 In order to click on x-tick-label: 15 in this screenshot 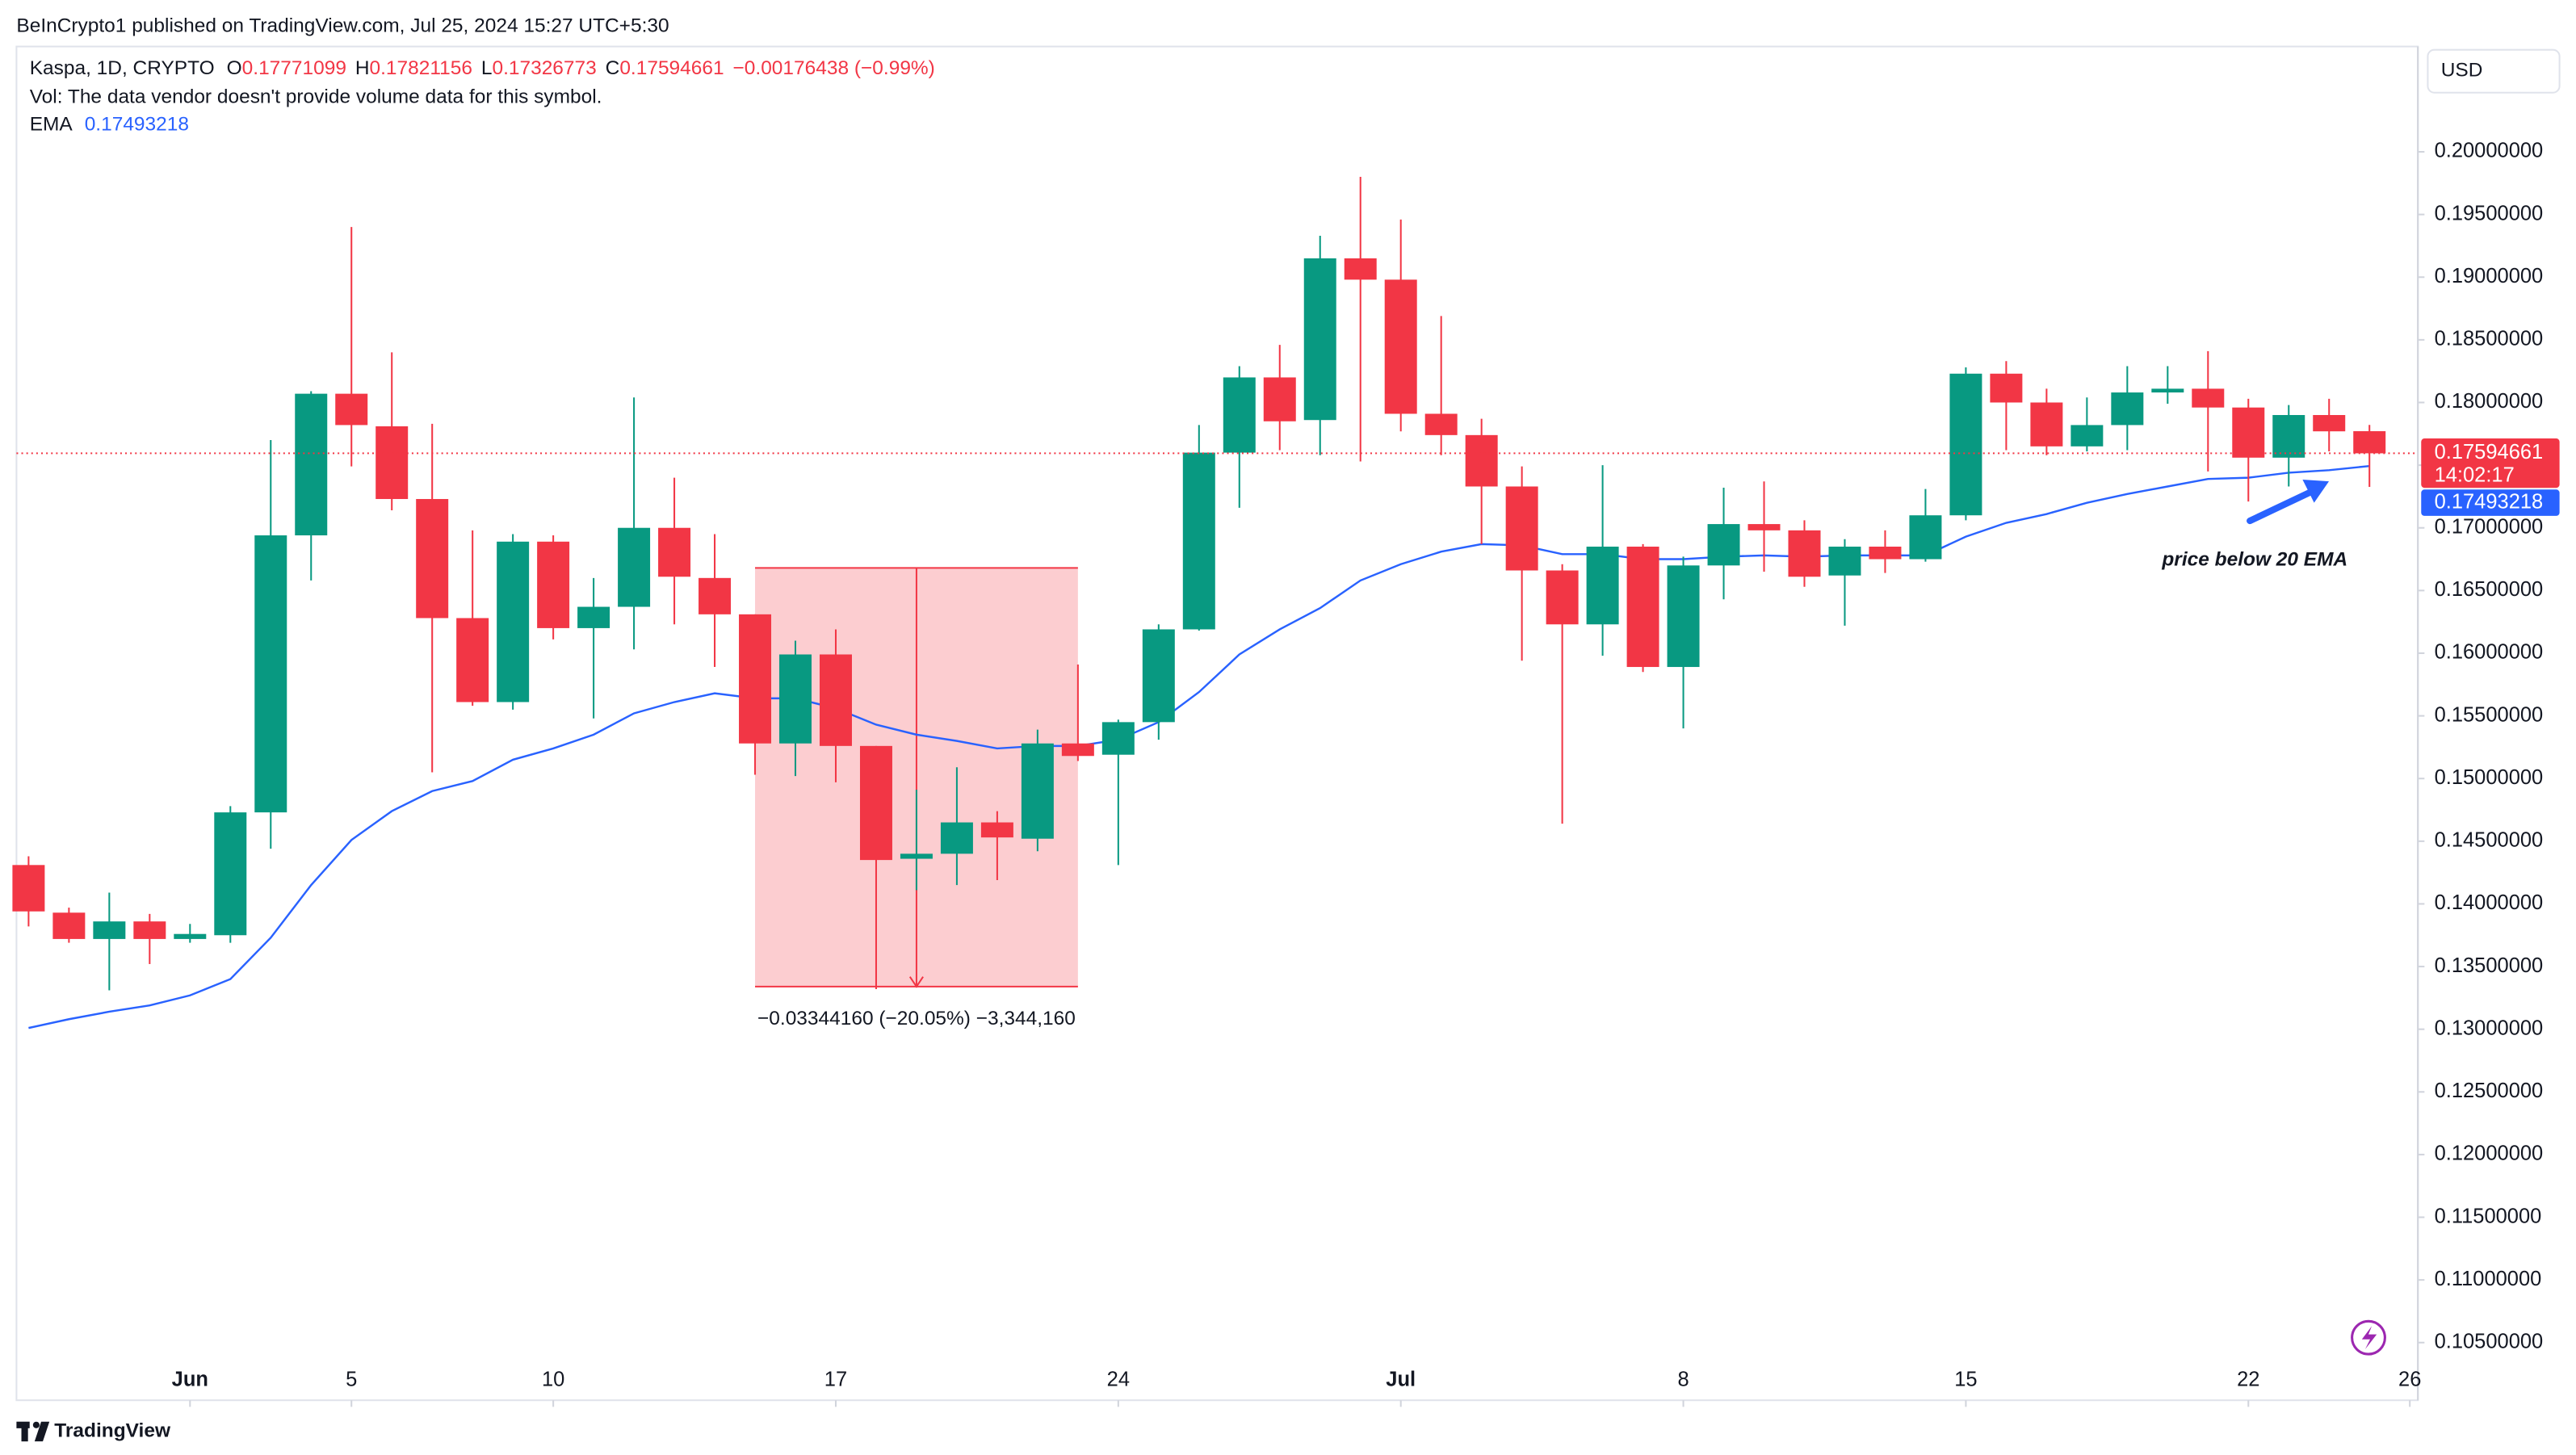, I will do `click(1965, 1379)`.